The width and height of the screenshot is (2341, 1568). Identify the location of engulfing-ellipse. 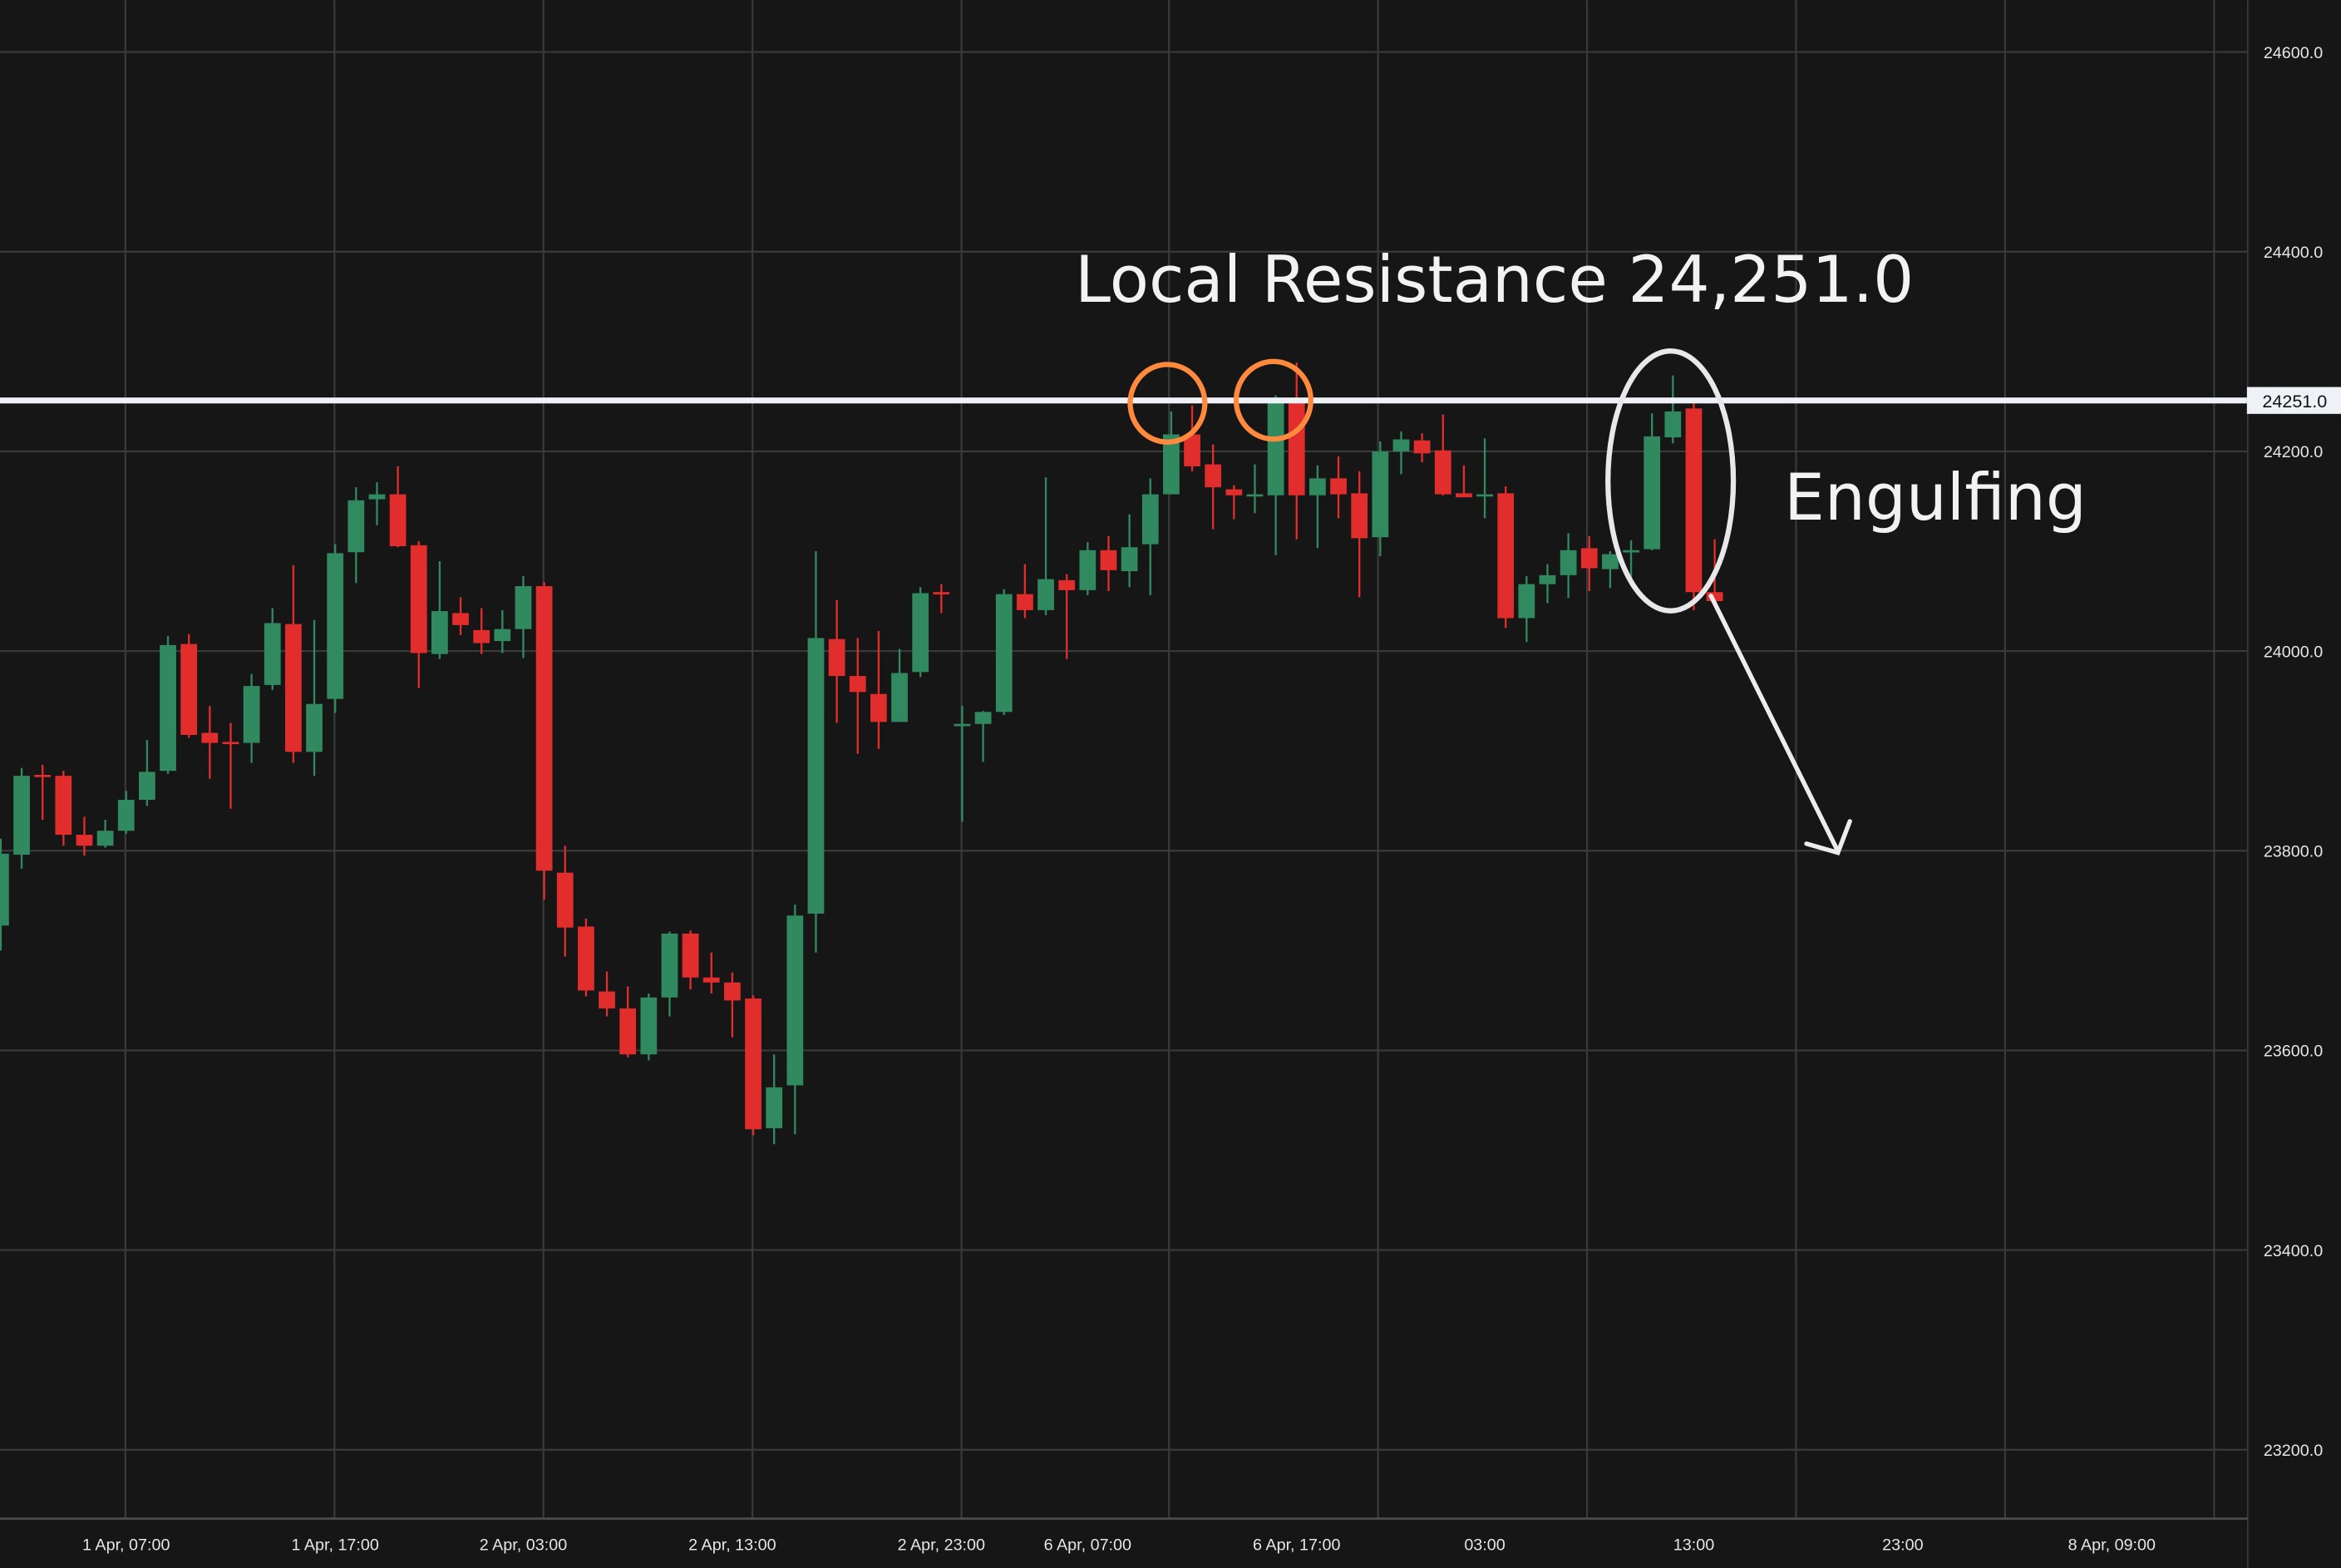
(1671, 481).